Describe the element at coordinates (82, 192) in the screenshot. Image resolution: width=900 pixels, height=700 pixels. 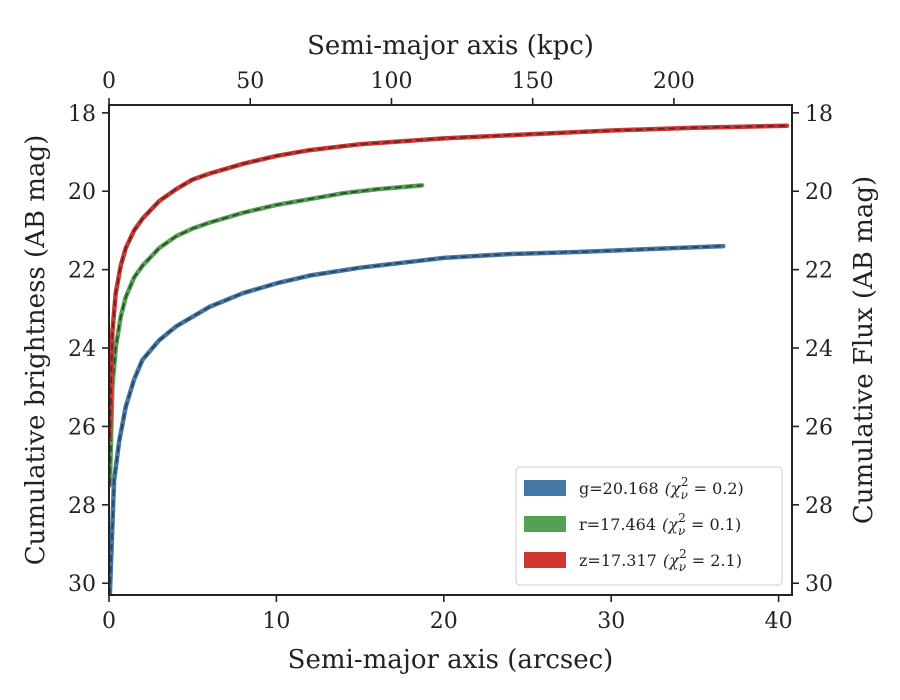
I see `y-tick-label: 20` at that location.